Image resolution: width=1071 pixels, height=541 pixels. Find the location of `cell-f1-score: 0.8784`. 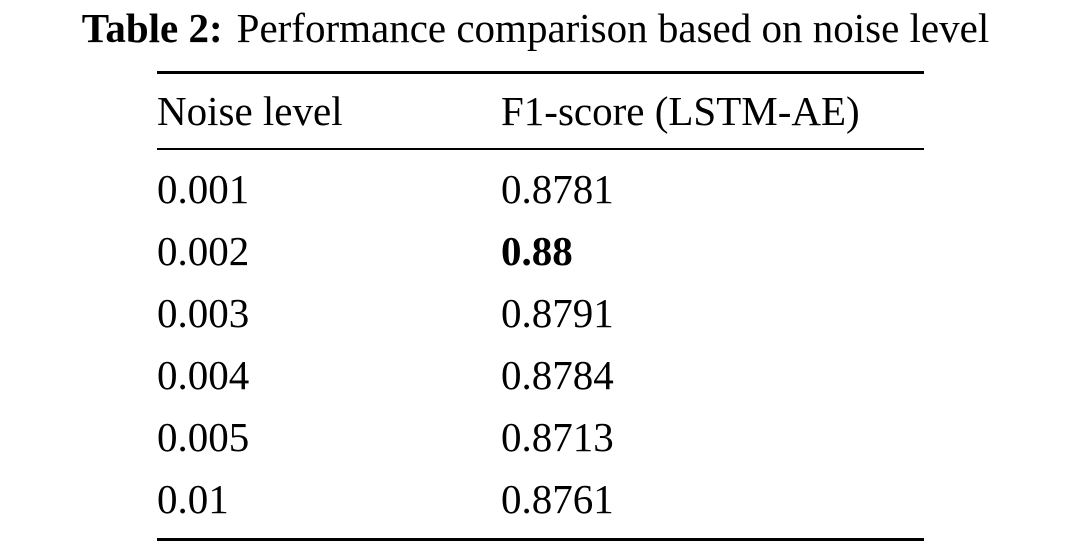

cell-f1-score: 0.8784 is located at coordinates (557, 375).